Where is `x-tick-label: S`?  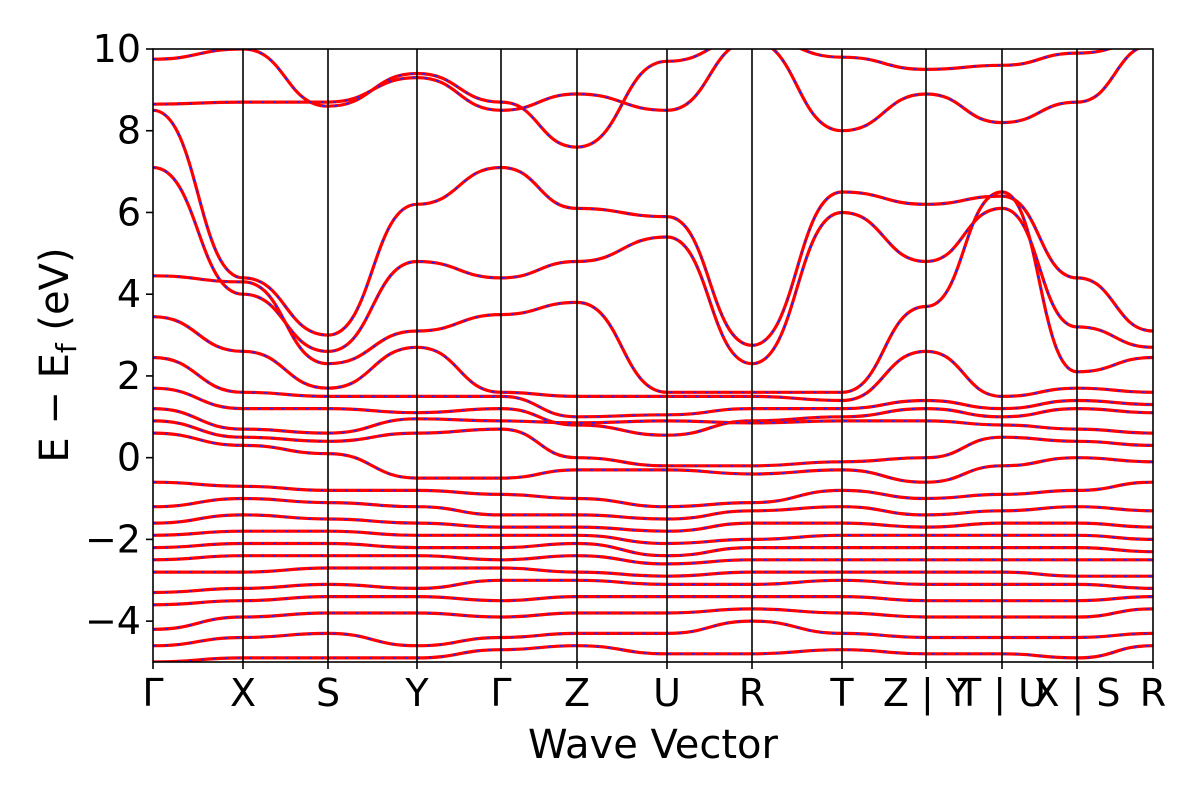 x-tick-label: S is located at coordinates (328, 693).